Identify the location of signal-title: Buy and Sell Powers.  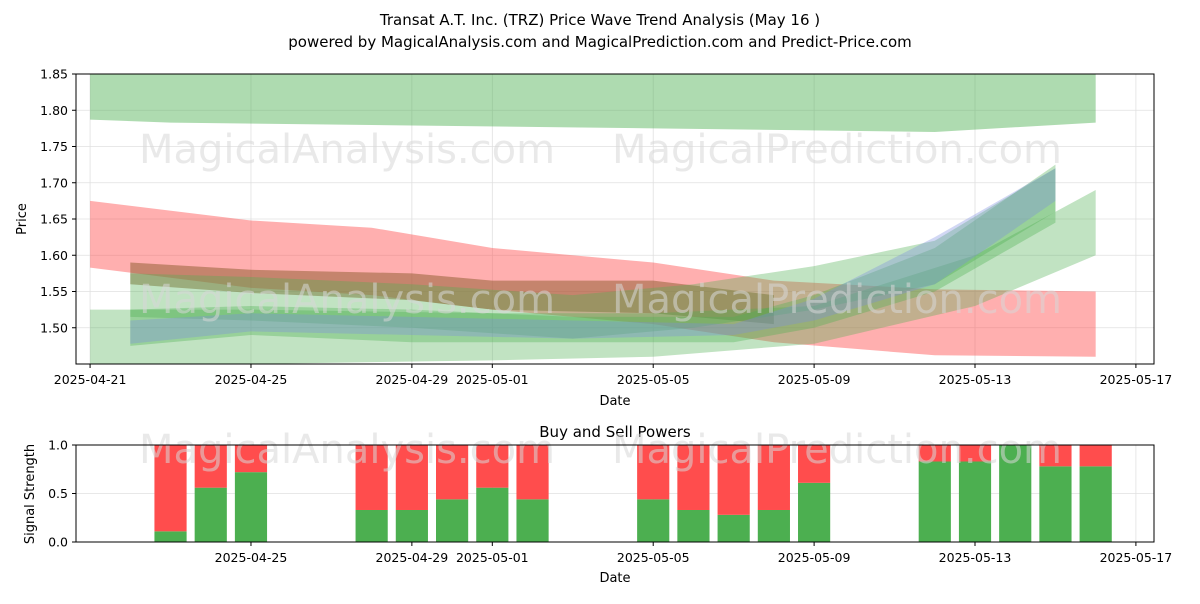
(615, 432).